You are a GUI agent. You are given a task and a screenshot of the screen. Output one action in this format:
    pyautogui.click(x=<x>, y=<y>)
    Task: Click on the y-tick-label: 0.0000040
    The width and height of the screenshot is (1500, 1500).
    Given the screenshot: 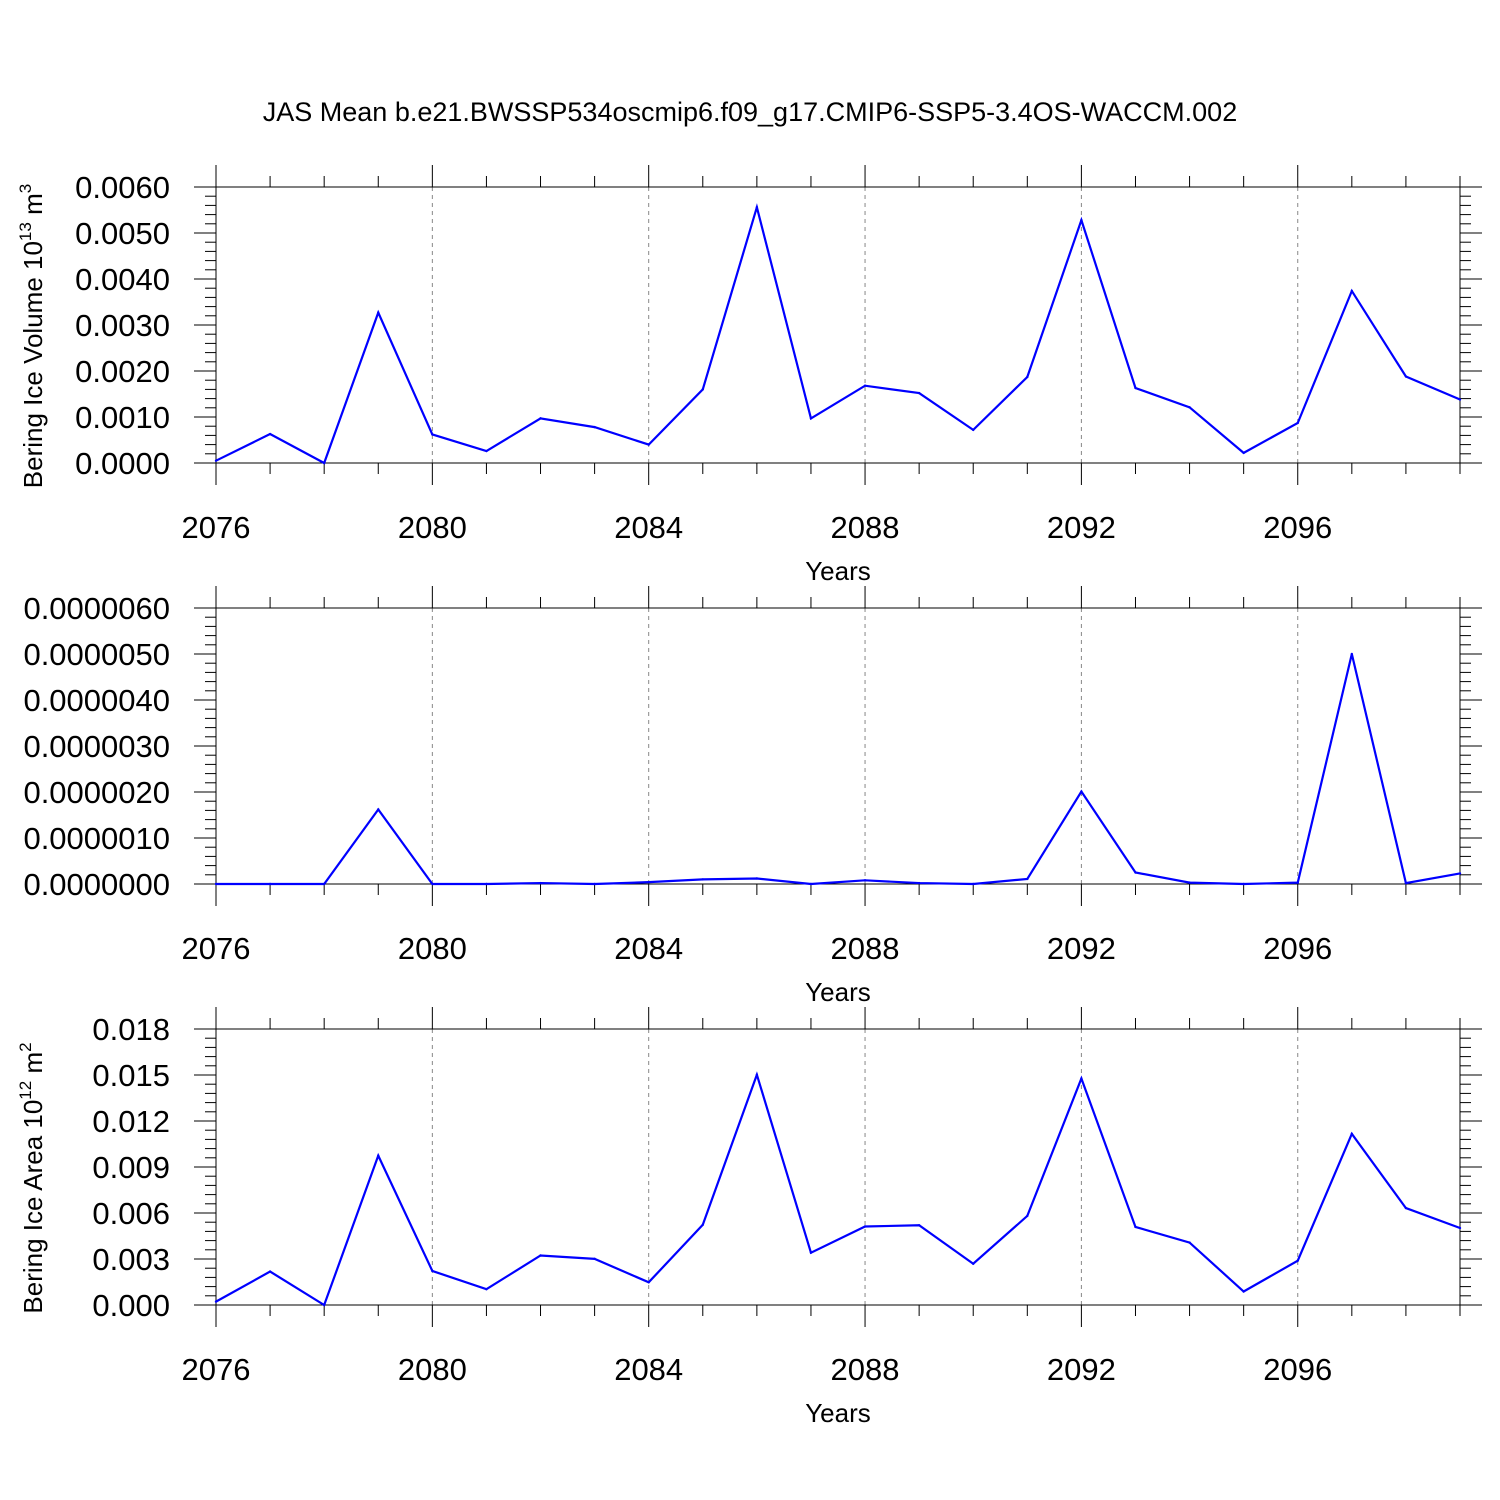 What is the action you would take?
    pyautogui.click(x=96, y=700)
    